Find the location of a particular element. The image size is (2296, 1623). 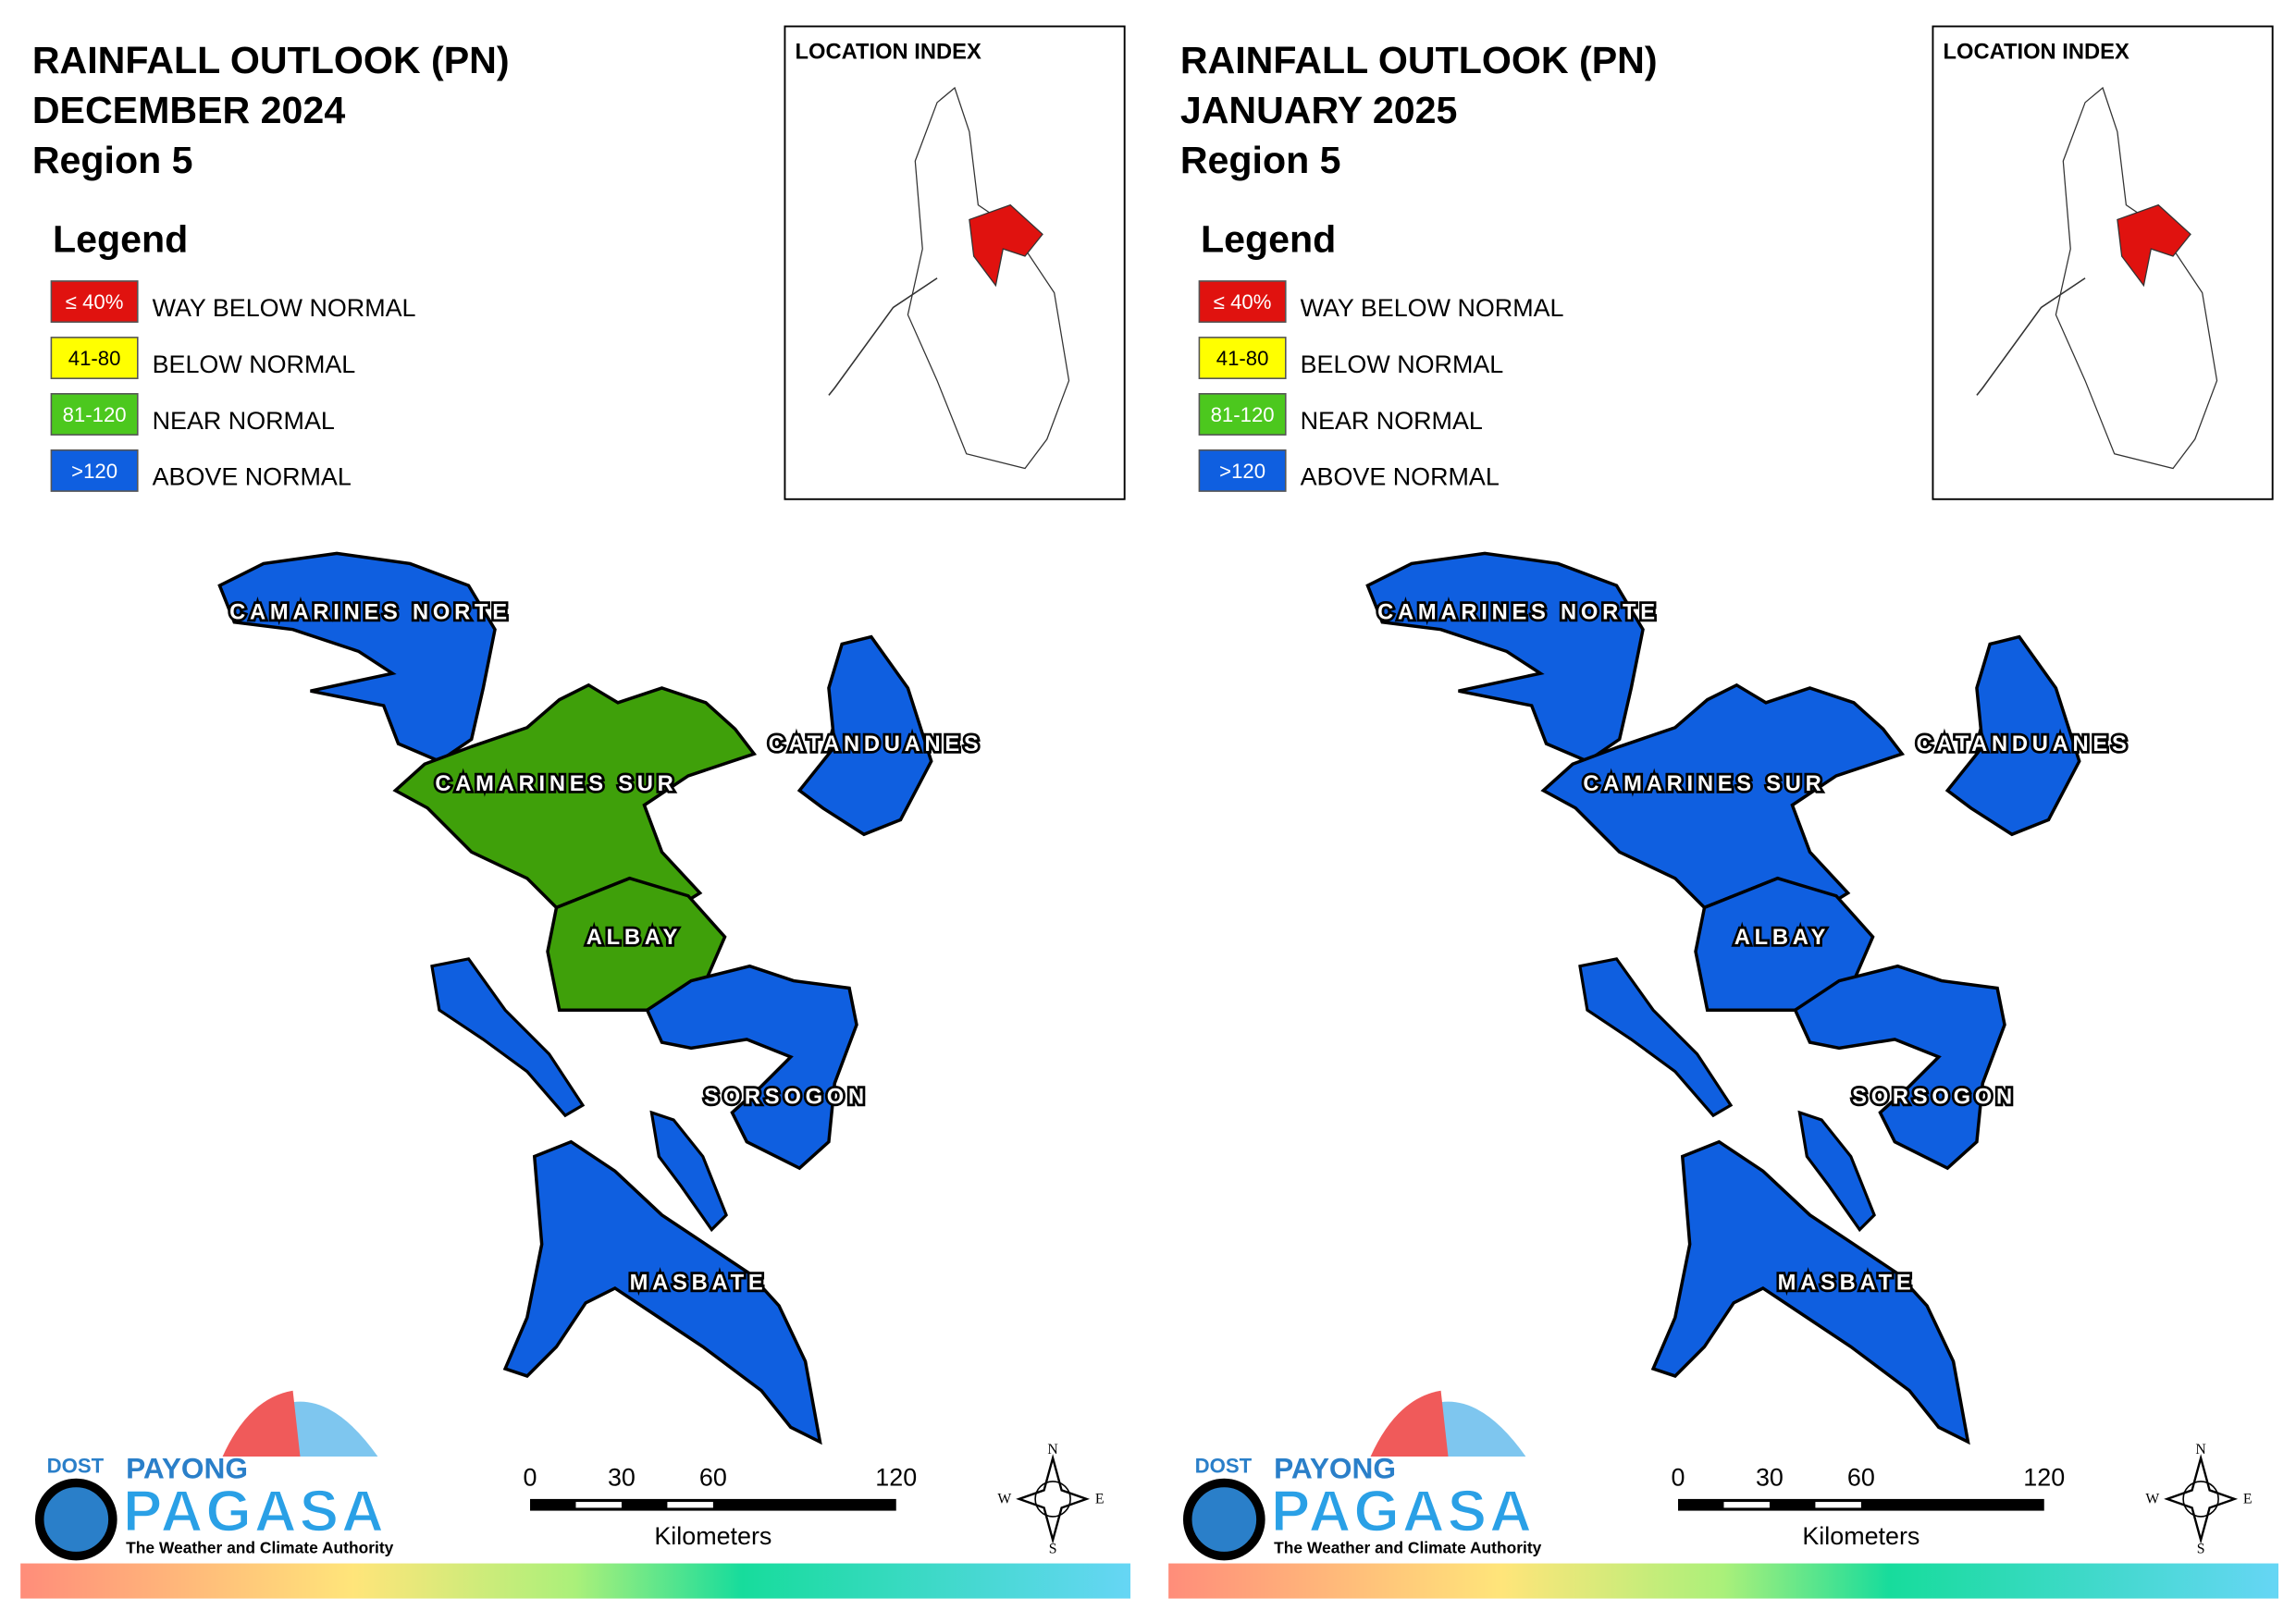

title-line: DECEMBER 2024 is located at coordinates (189, 110).